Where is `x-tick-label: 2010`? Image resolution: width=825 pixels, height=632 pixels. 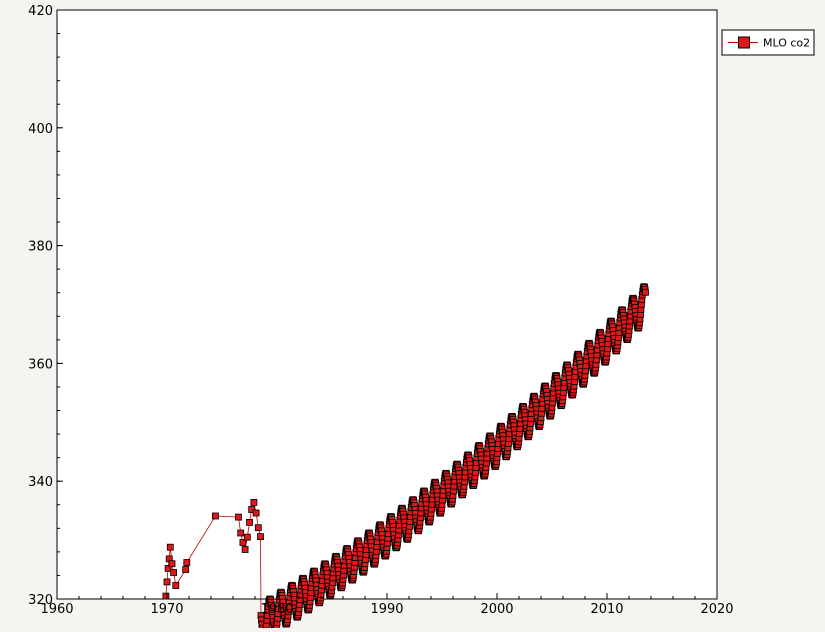 x-tick-label: 2010 is located at coordinates (606, 609).